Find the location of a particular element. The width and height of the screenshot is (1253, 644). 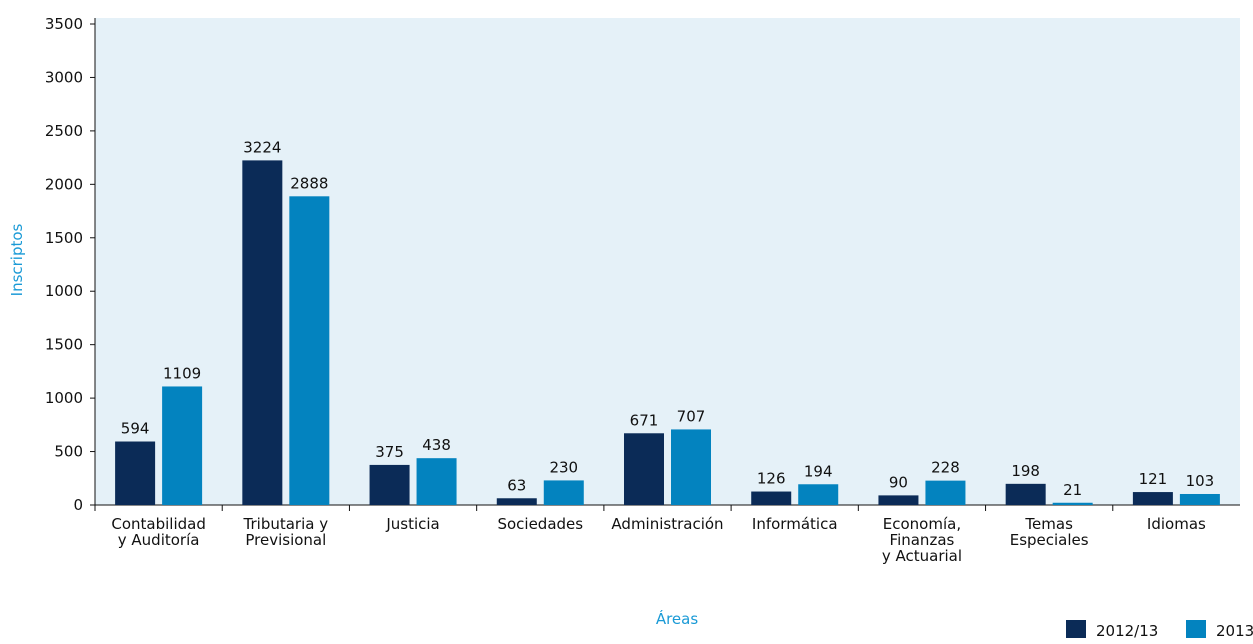

x-tick-label-line: Justicia is located at coordinates (412, 524).